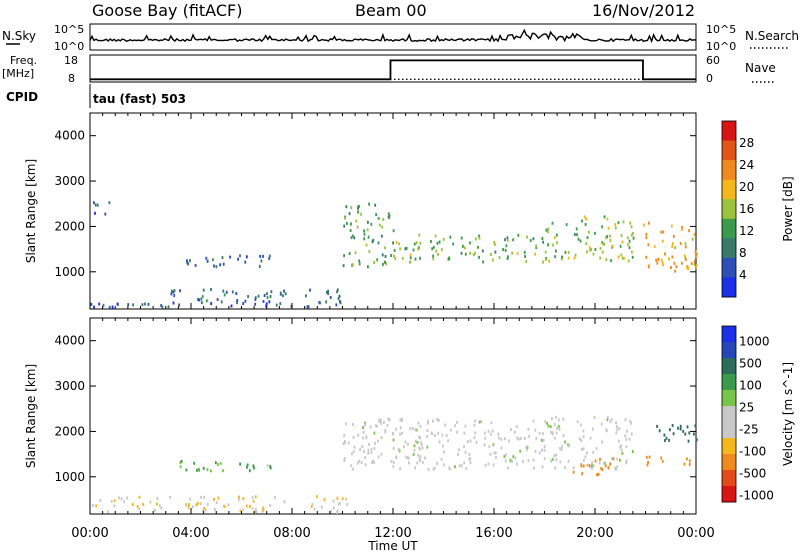  Describe the element at coordinates (643, 10) in the screenshot. I see `date-title: 16/Nov/2012` at that location.